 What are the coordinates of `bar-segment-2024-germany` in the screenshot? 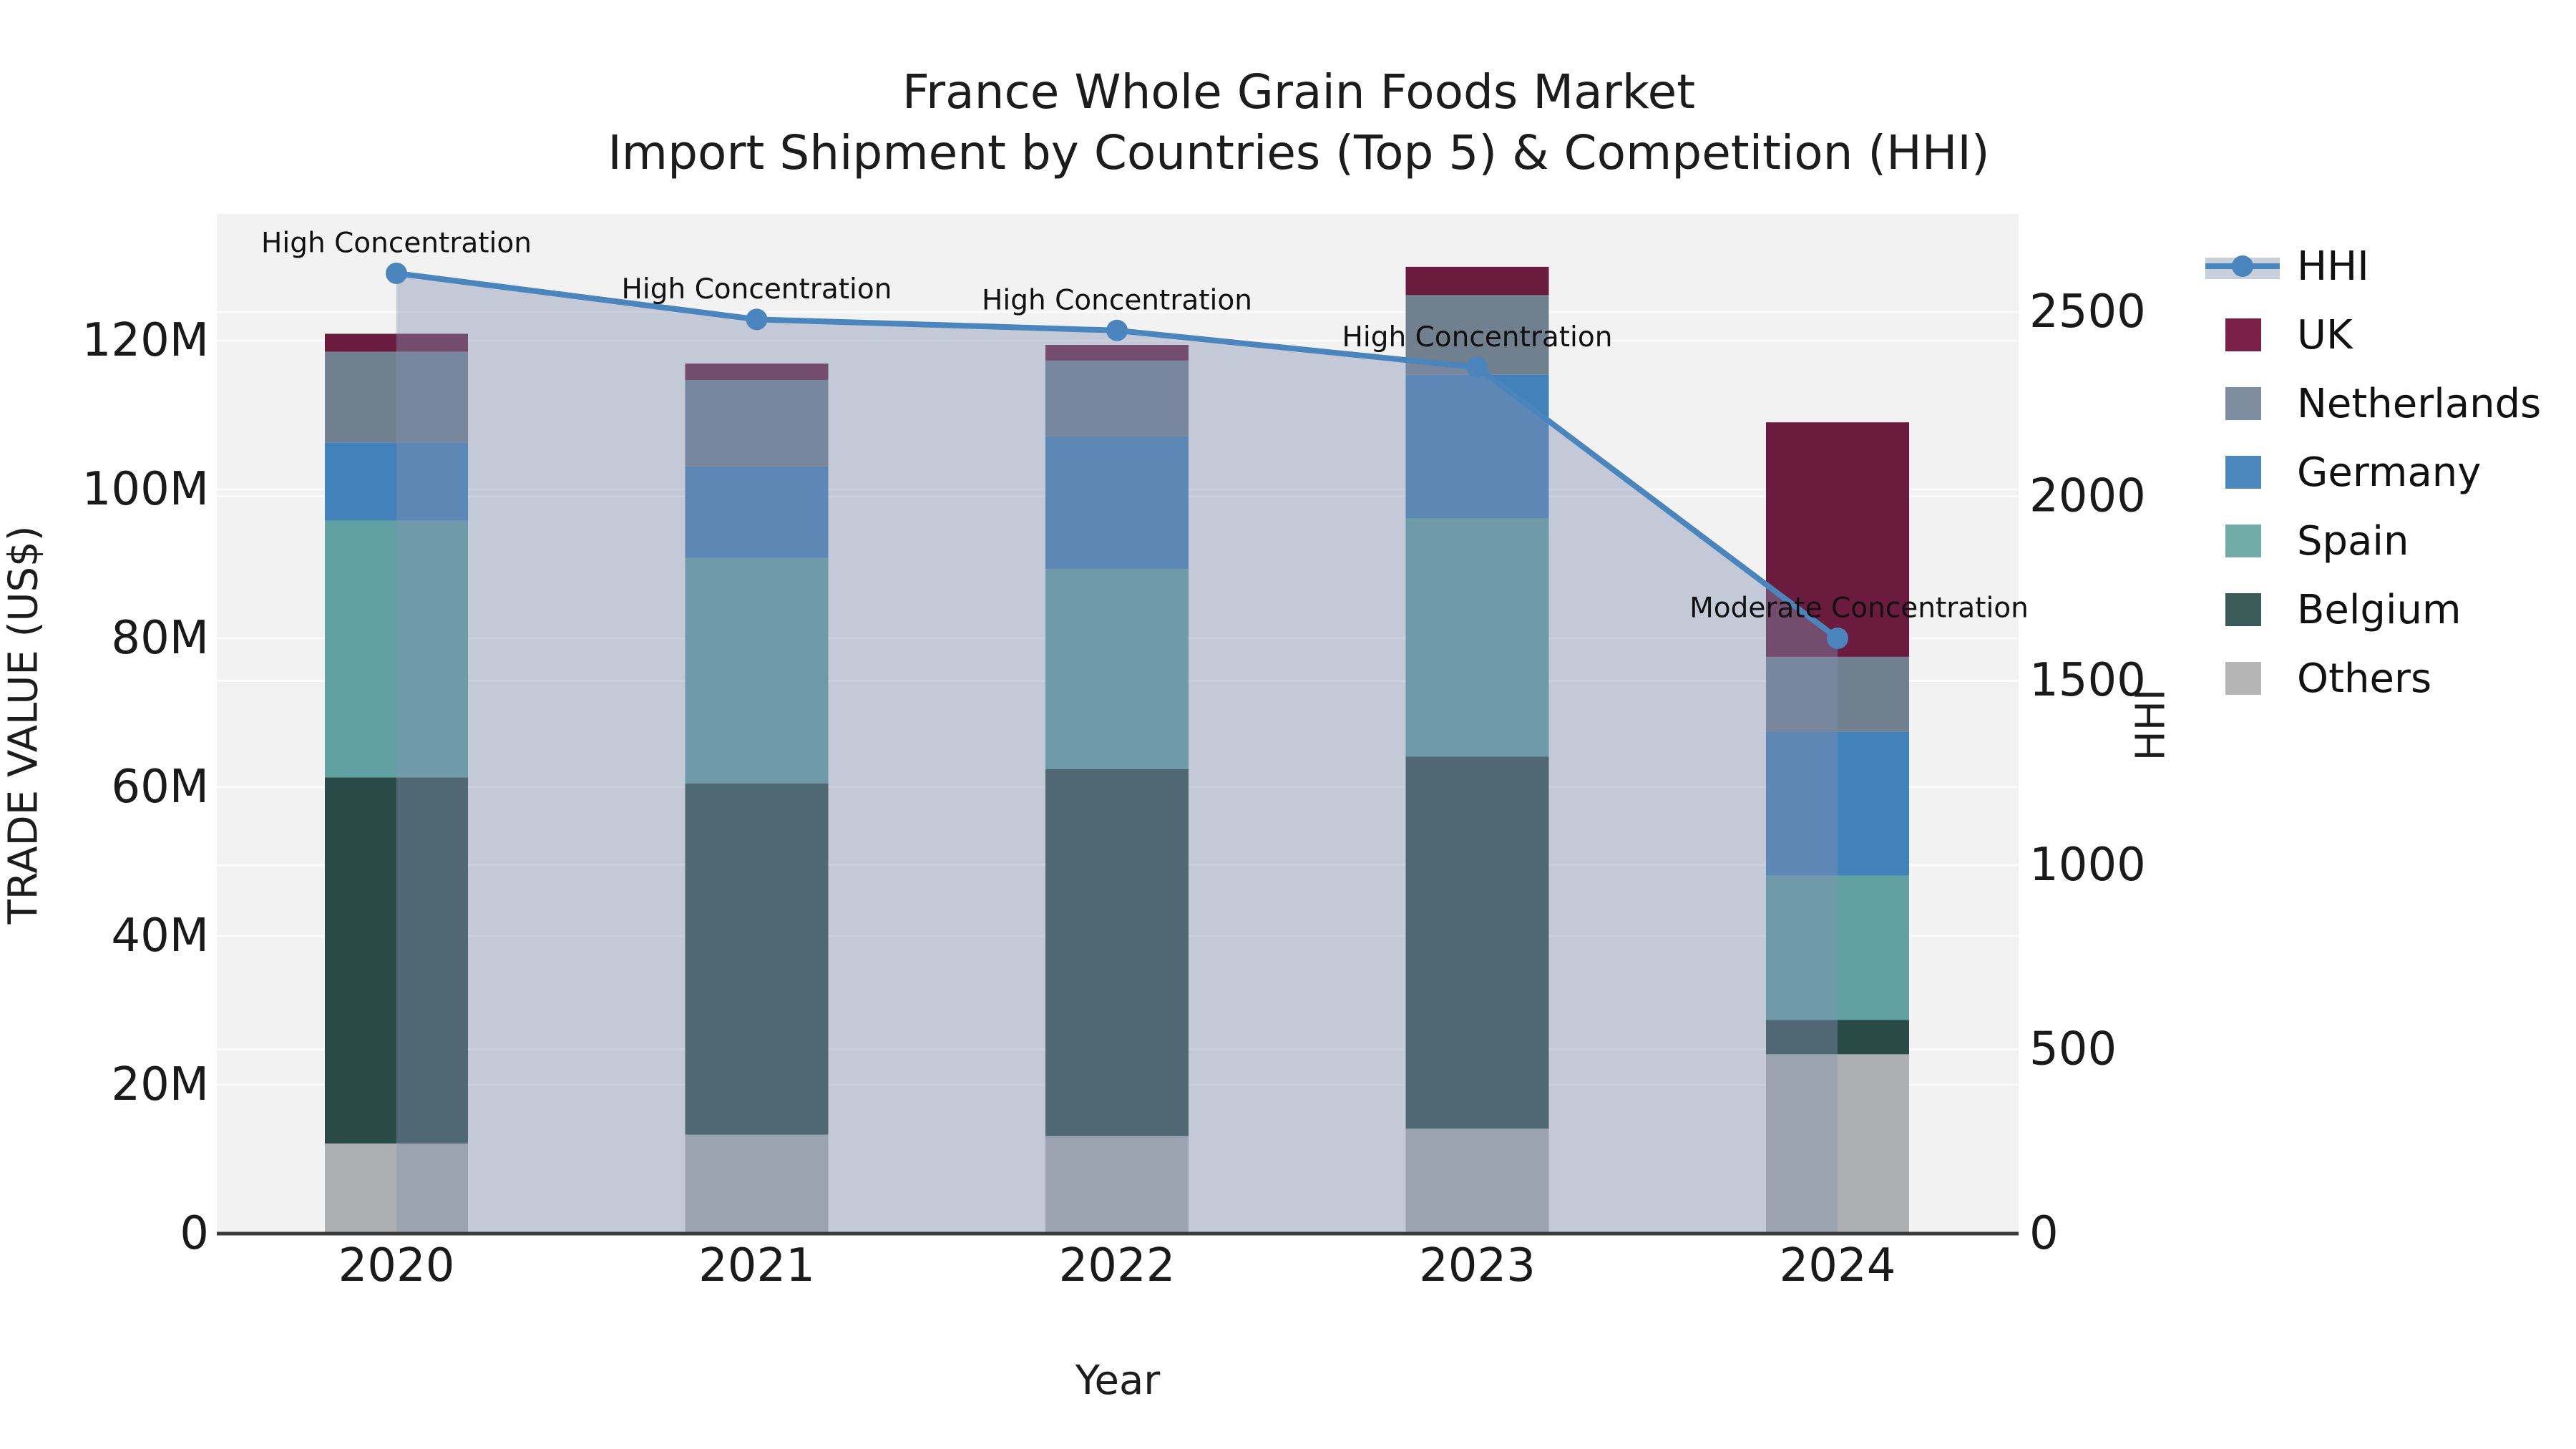 It's located at (1837, 803).